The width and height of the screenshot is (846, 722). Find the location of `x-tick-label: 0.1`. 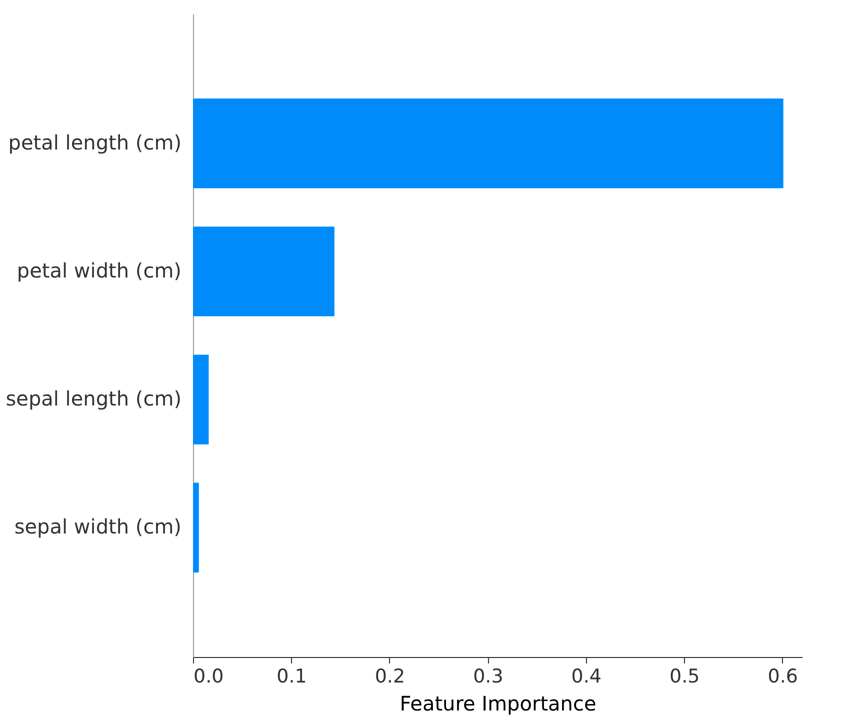

x-tick-label: 0.1 is located at coordinates (291, 677).